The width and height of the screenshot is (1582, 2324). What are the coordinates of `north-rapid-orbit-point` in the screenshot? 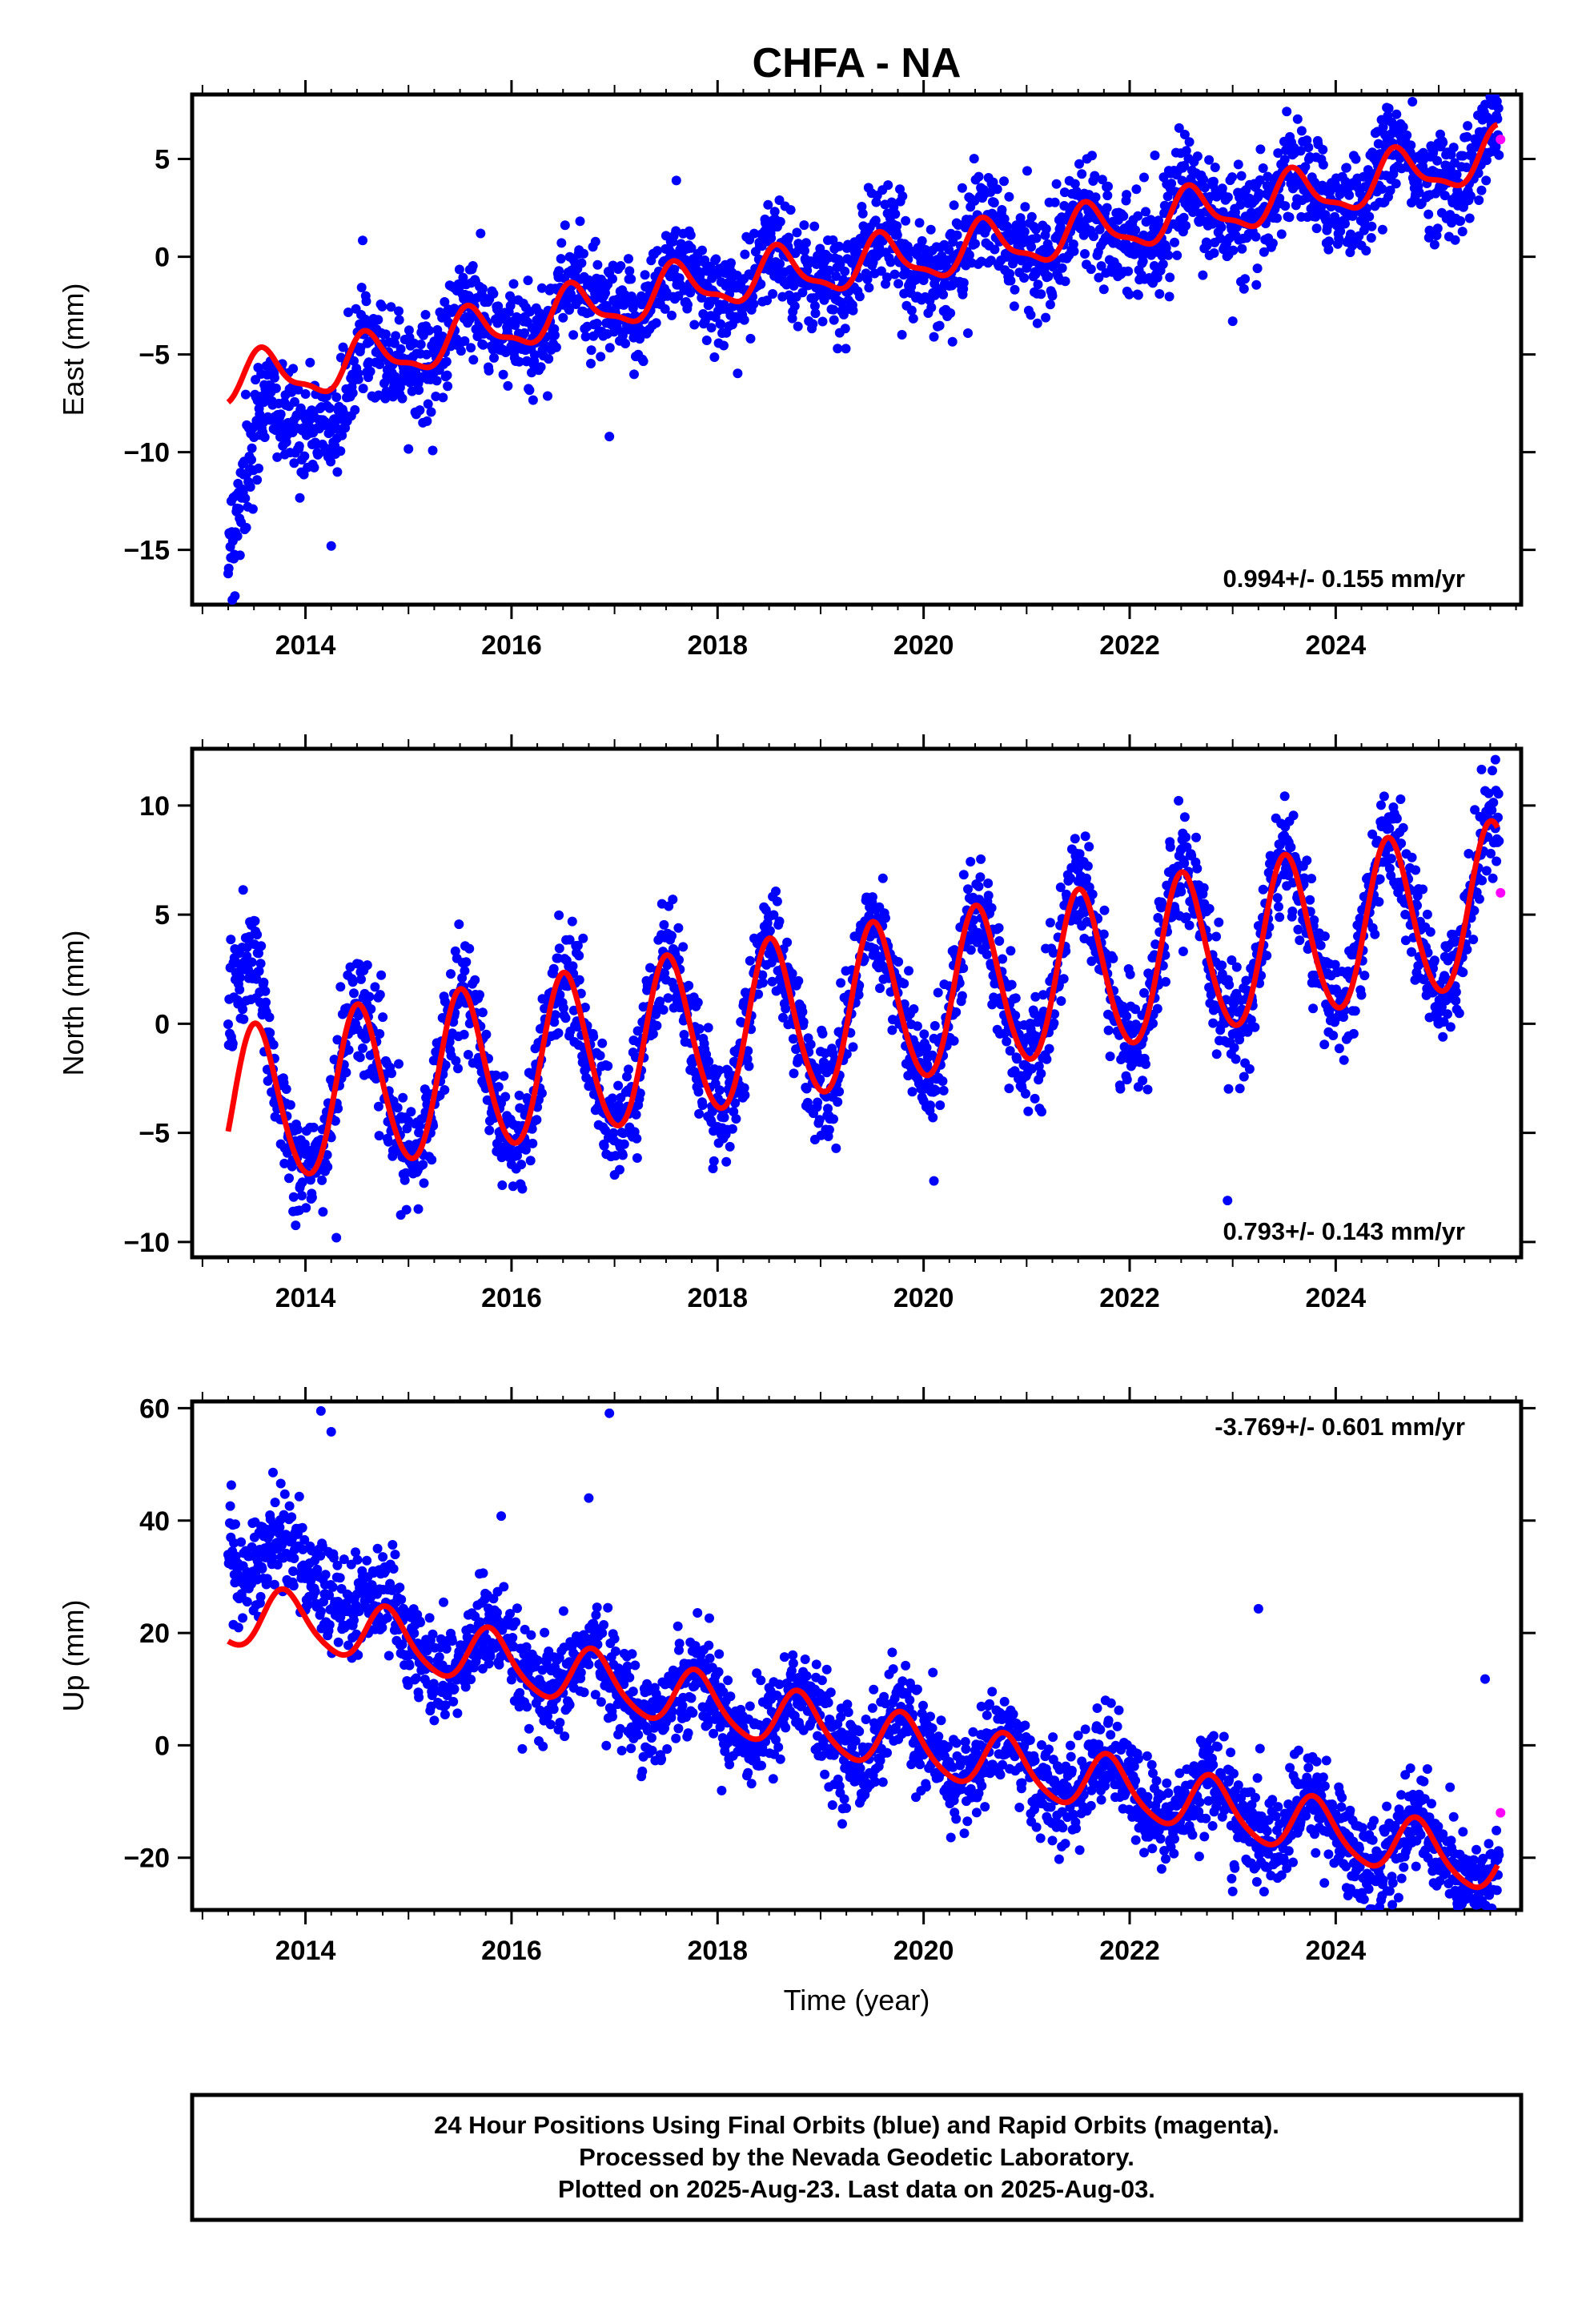 It's located at (1501, 893).